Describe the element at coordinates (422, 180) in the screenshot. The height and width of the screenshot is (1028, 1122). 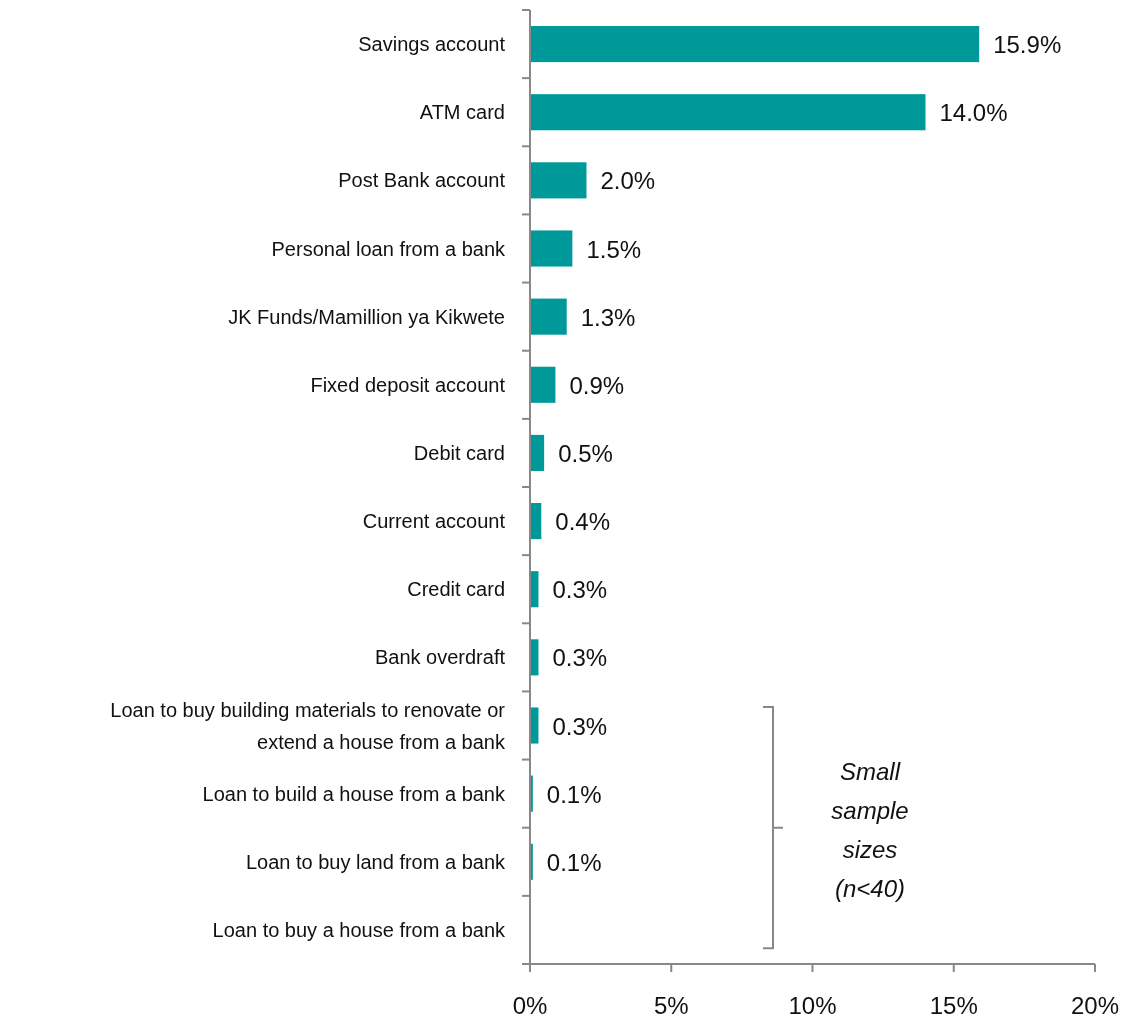
I see `y-tick-label: Post Bank account` at that location.